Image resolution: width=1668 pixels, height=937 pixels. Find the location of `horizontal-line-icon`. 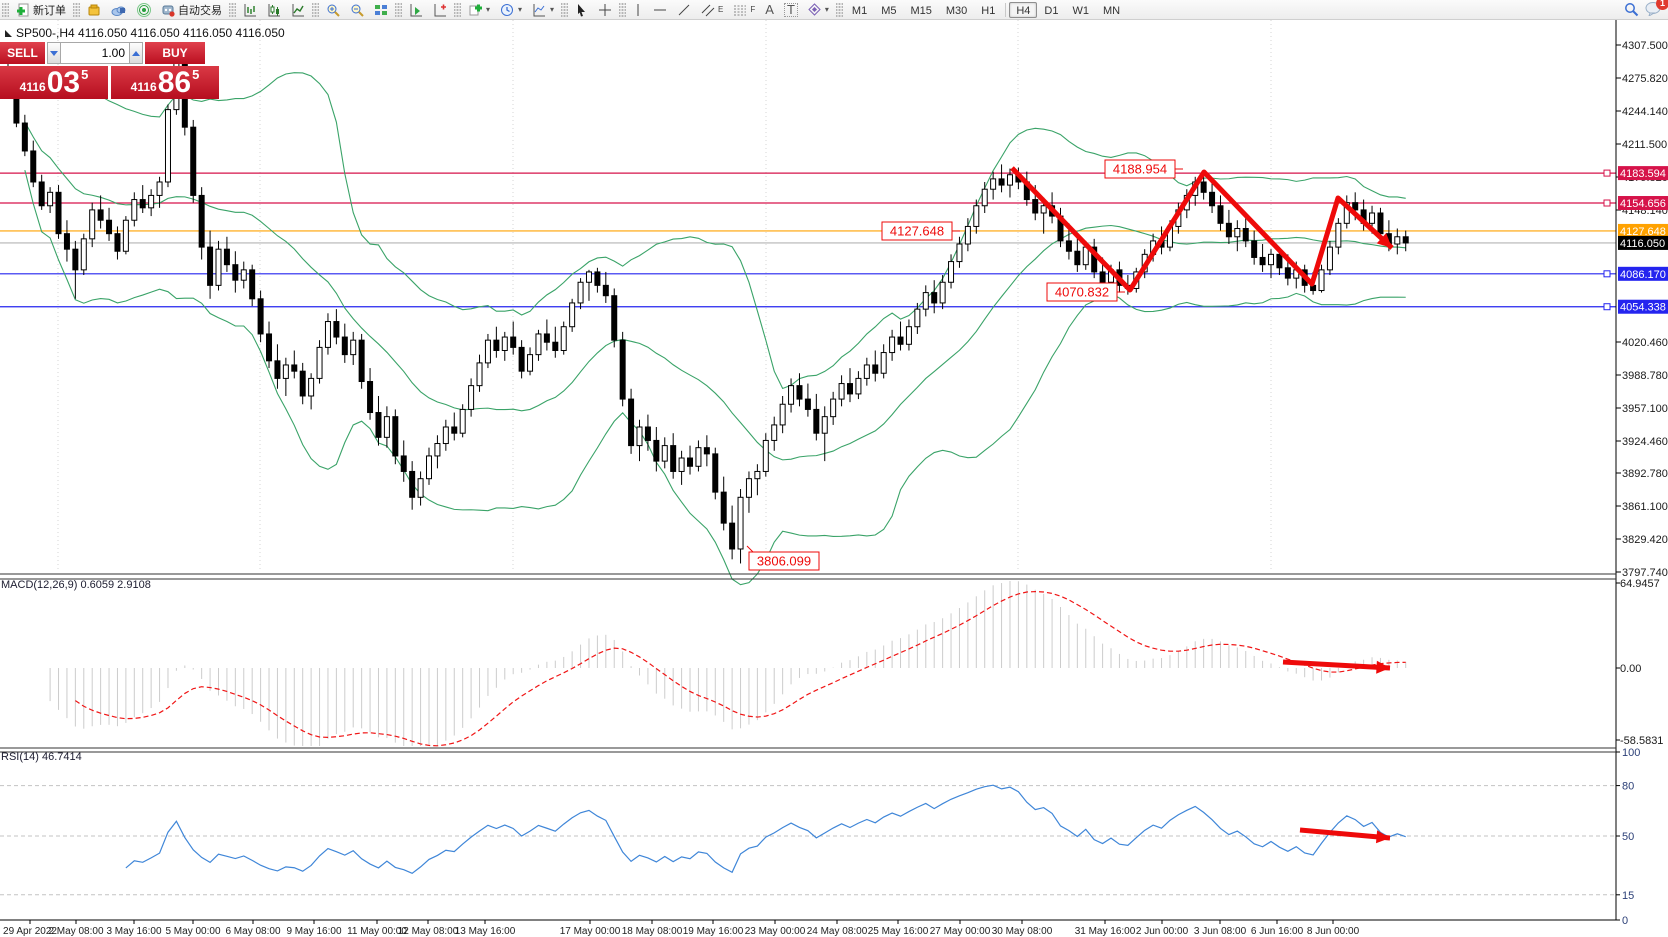

horizontal-line-icon is located at coordinates (660, 9).